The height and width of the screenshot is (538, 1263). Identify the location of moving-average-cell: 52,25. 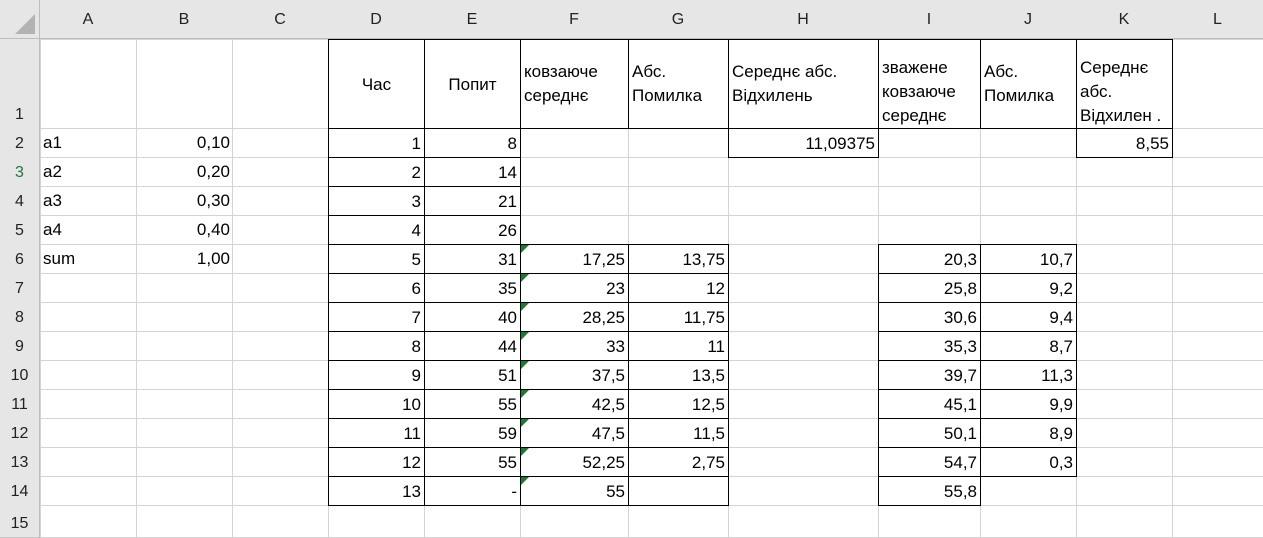
(574, 462).